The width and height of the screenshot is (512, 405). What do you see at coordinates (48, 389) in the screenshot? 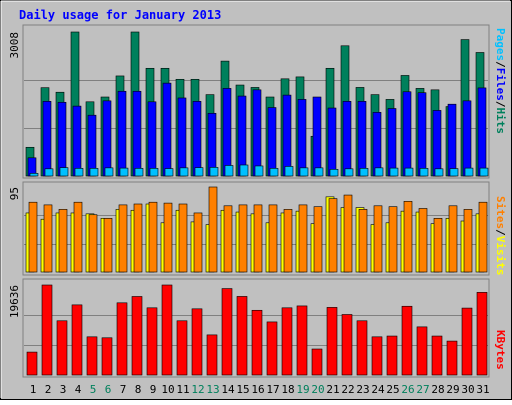
I see `day-label: 2` at bounding box center [48, 389].